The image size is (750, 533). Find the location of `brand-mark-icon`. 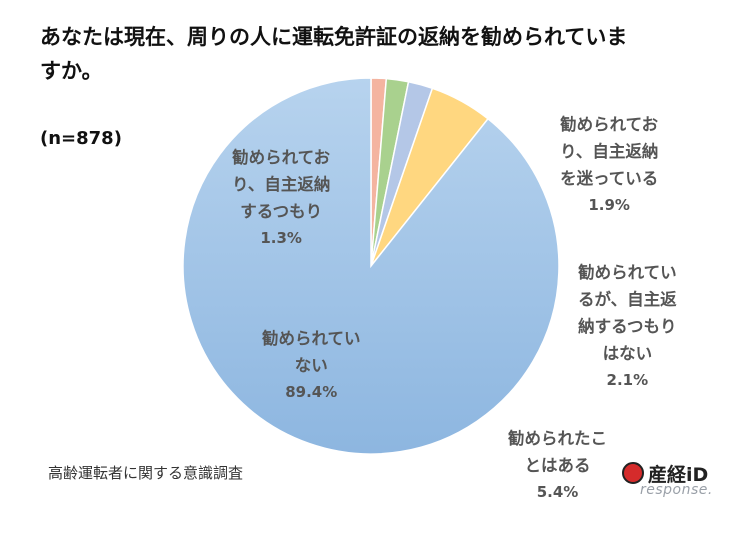

brand-mark-icon is located at coordinates (633, 473).